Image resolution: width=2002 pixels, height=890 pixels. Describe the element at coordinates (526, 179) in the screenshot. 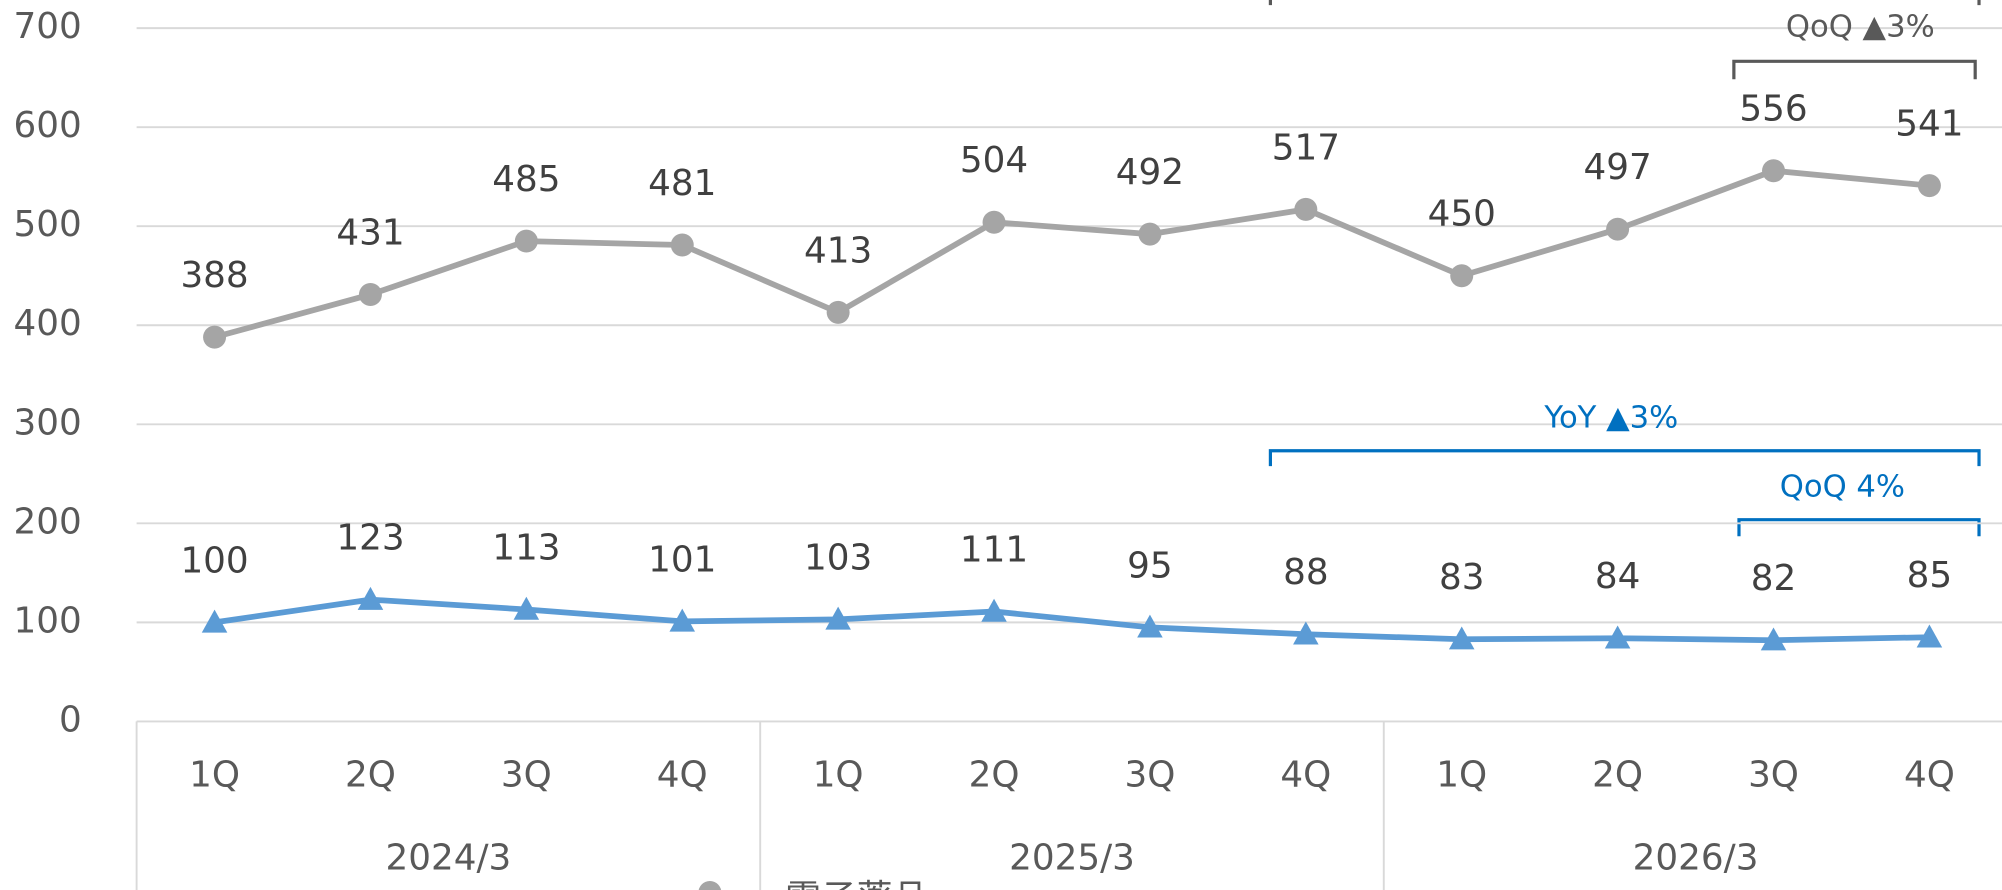

I see `data-label: 485` at that location.